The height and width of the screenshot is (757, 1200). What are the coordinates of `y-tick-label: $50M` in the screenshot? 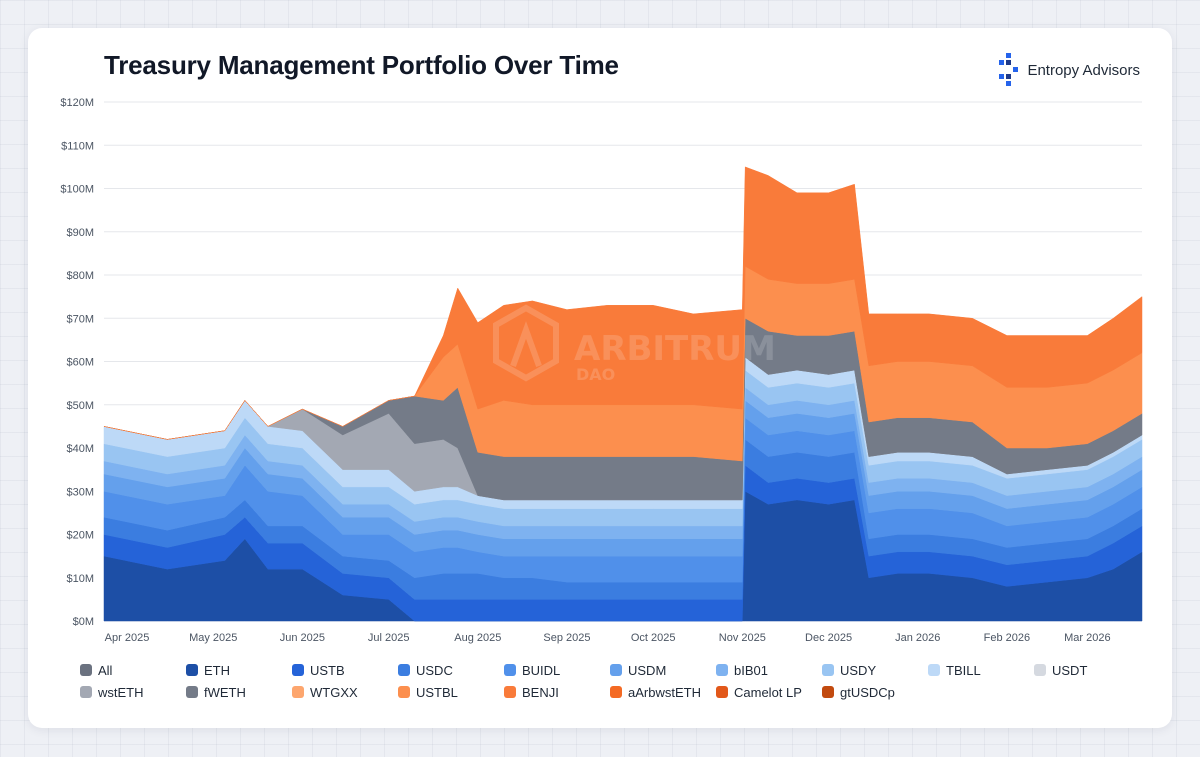 It's located at (80, 406).